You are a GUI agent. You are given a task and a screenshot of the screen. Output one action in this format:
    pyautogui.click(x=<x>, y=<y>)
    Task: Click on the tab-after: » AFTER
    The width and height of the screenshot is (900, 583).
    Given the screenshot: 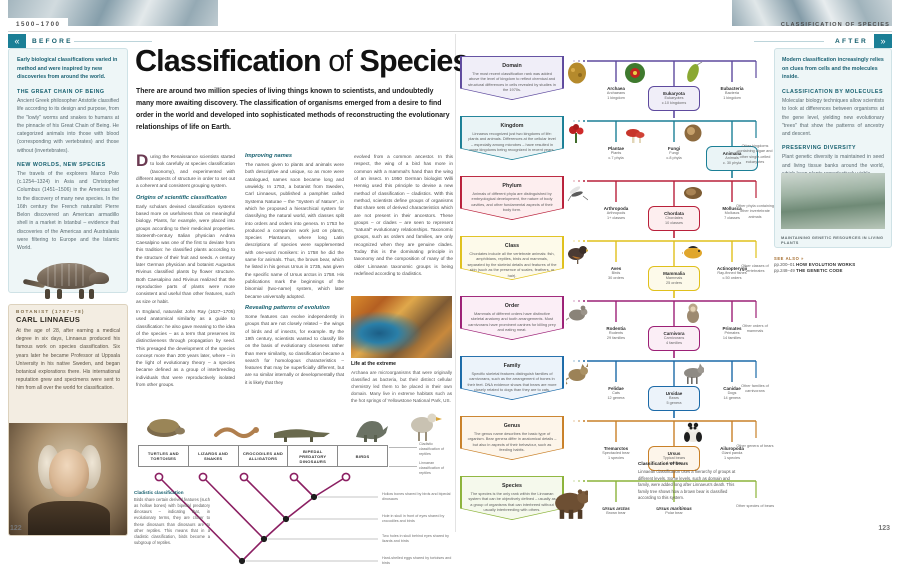 What is the action you would take?
    pyautogui.click(x=860, y=41)
    